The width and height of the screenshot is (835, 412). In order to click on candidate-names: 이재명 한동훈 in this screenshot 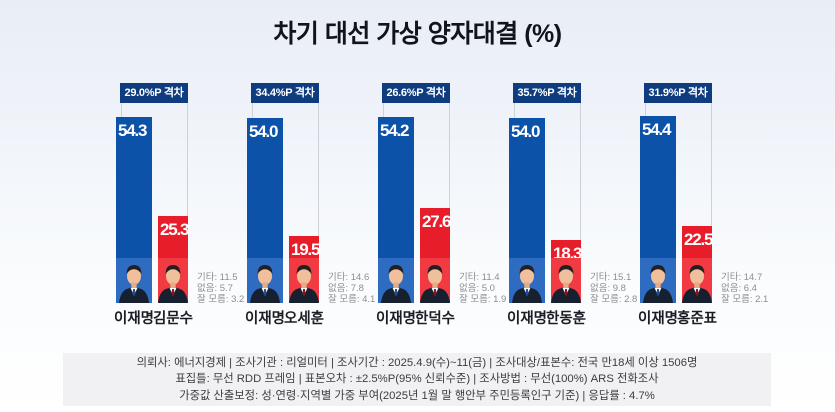, I will do `click(577, 317)`.